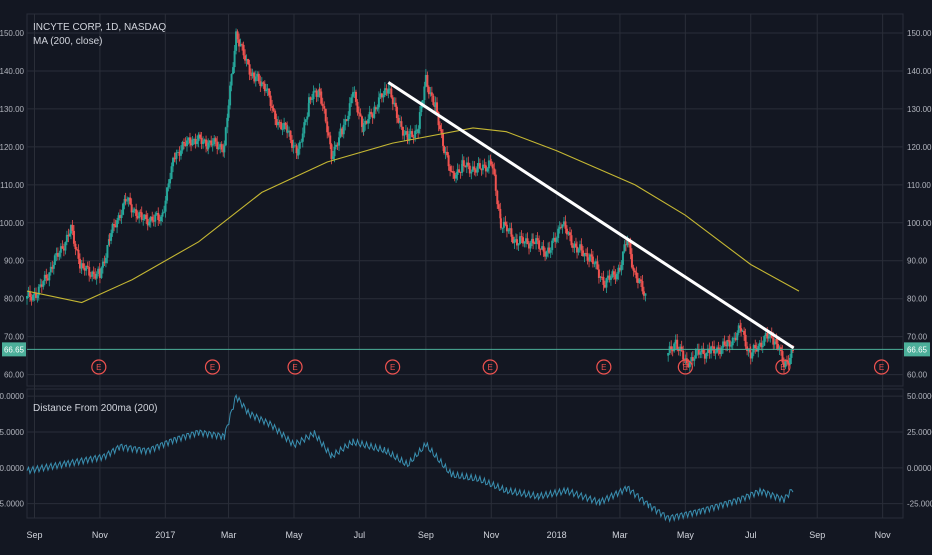  Describe the element at coordinates (919, 432) in the screenshot. I see `oscillator-tick-label-right: 25.0000` at that location.